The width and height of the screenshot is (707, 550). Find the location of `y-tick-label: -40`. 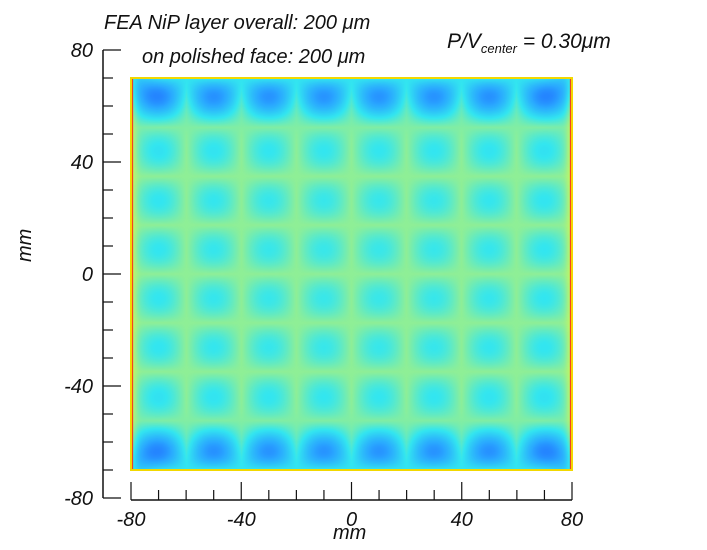

y-tick-label: -40 is located at coordinates (78, 387).